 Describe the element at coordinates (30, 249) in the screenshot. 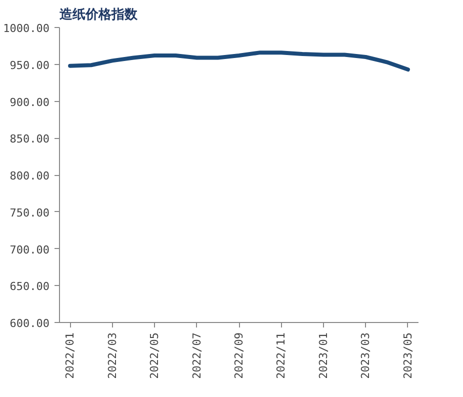

I see `y-tick-label: 700.00` at that location.